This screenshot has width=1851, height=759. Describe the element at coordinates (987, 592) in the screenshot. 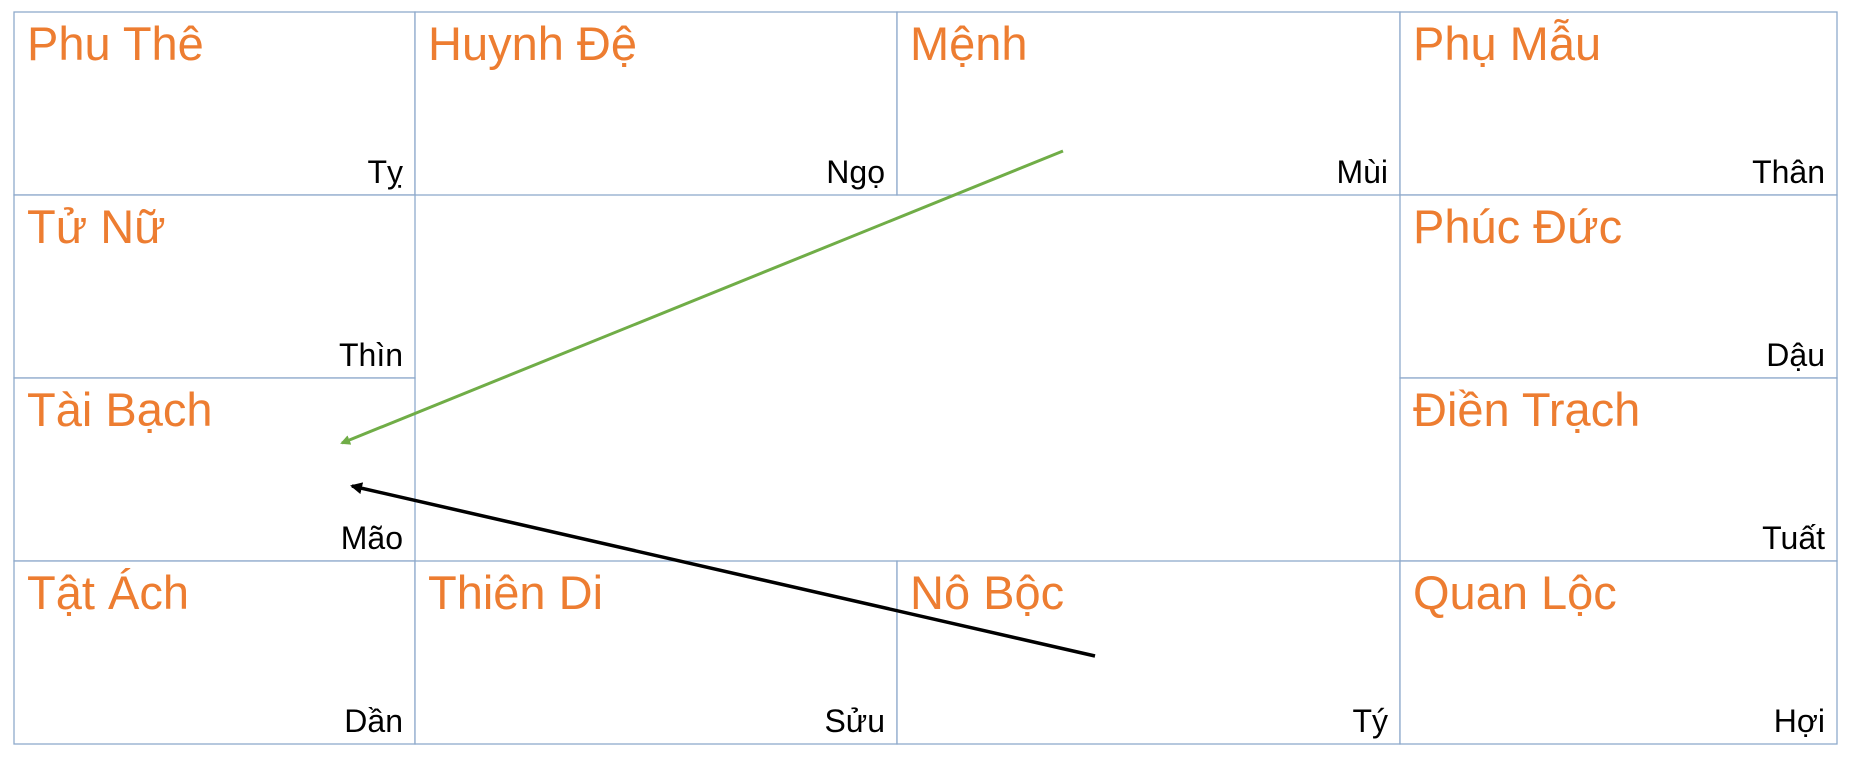

I see `palace-name: Nô Bộc` at that location.